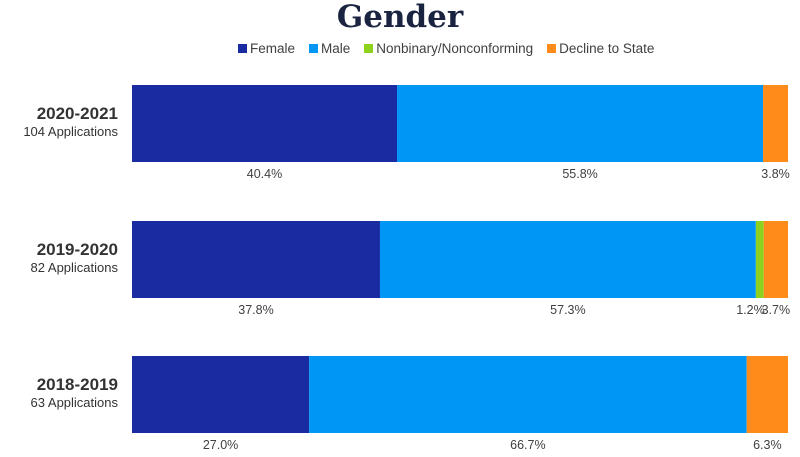 The width and height of the screenshot is (800, 457). I want to click on bar-2020-2021-decline-to-state, so click(775, 123).